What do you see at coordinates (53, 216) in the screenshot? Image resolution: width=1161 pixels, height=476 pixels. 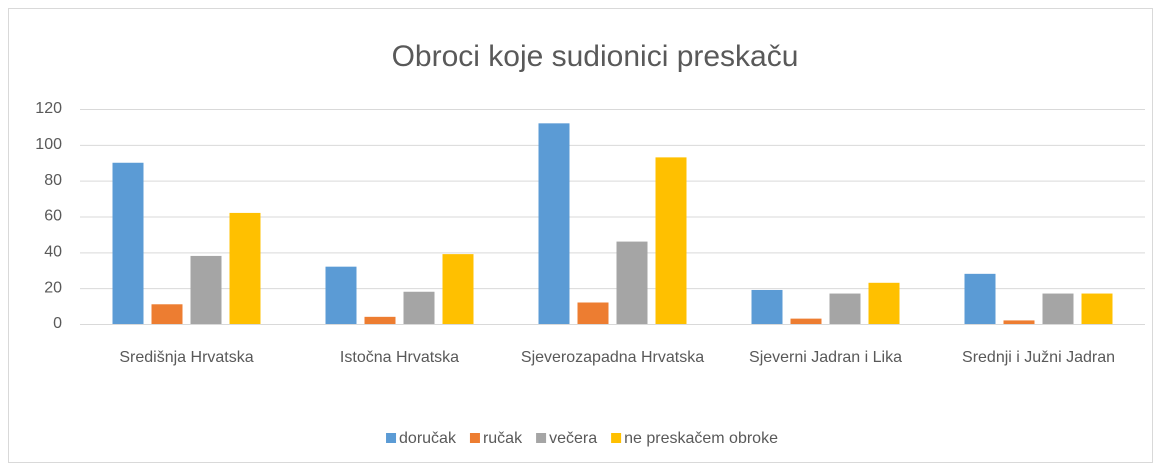 I see `y-tick-label: 60` at bounding box center [53, 216].